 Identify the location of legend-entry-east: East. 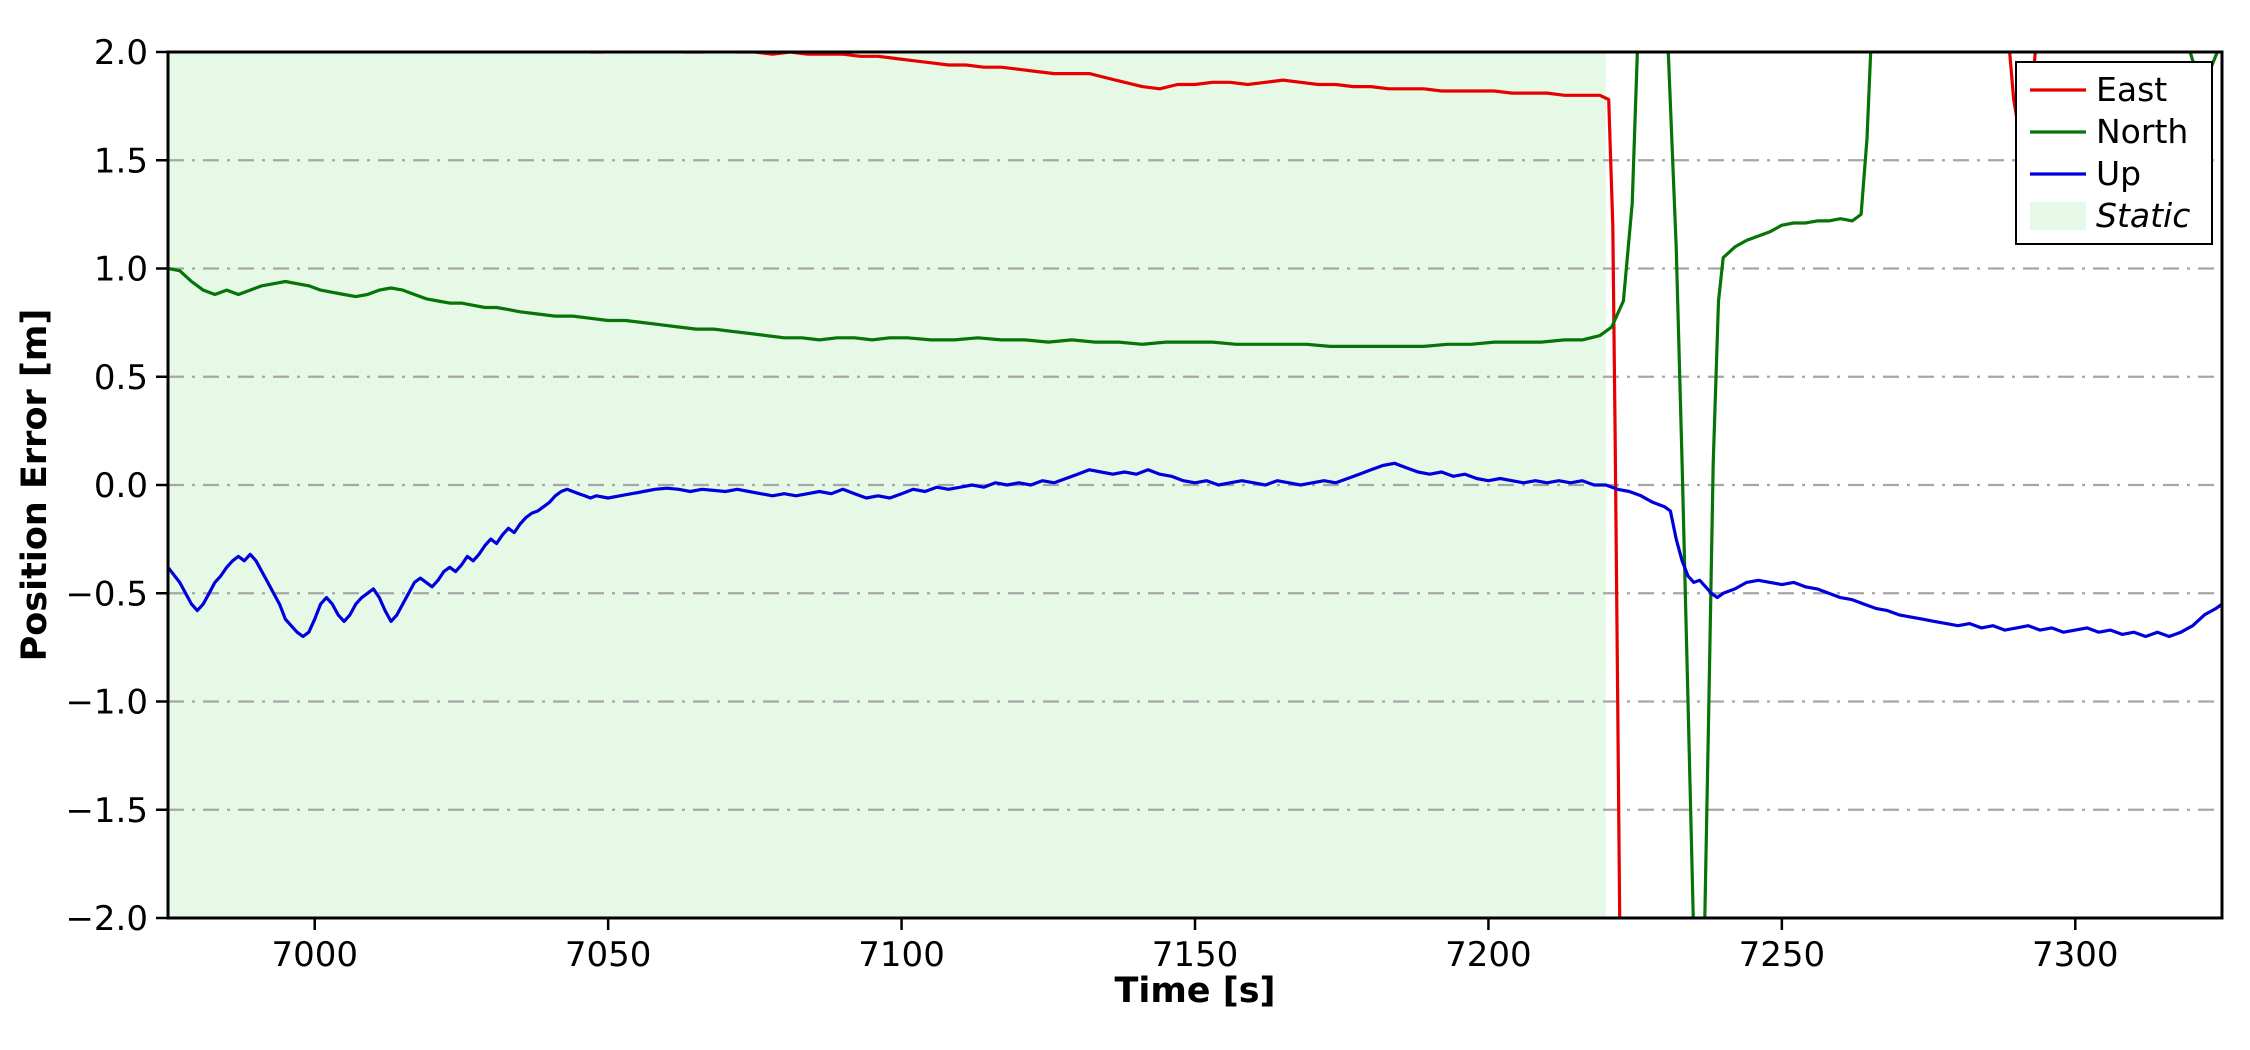
(2098, 89).